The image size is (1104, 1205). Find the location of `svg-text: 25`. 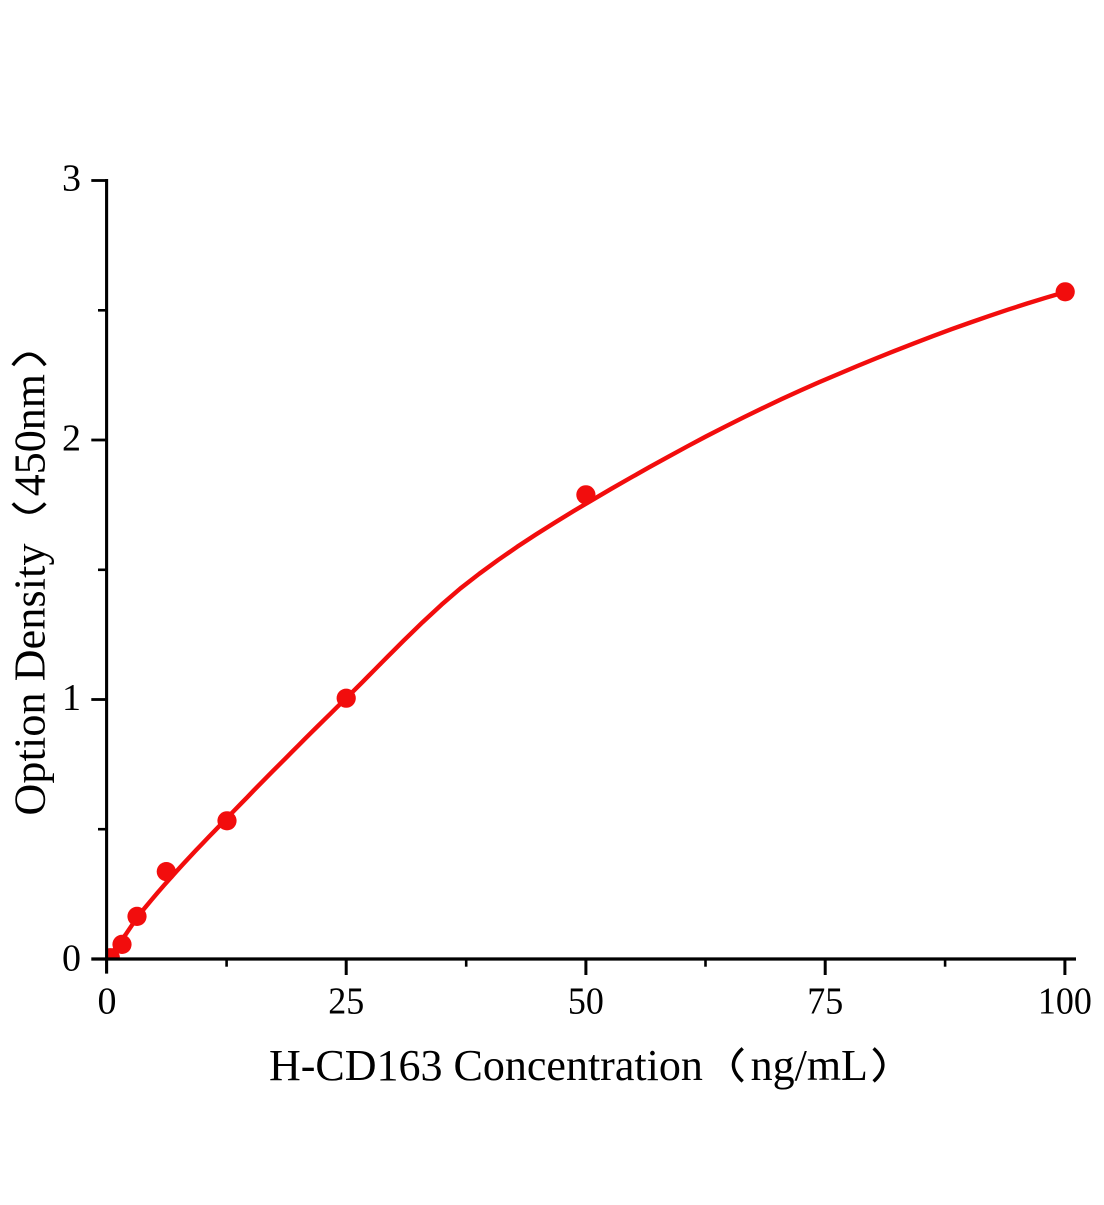

svg-text: 25 is located at coordinates (346, 1002).